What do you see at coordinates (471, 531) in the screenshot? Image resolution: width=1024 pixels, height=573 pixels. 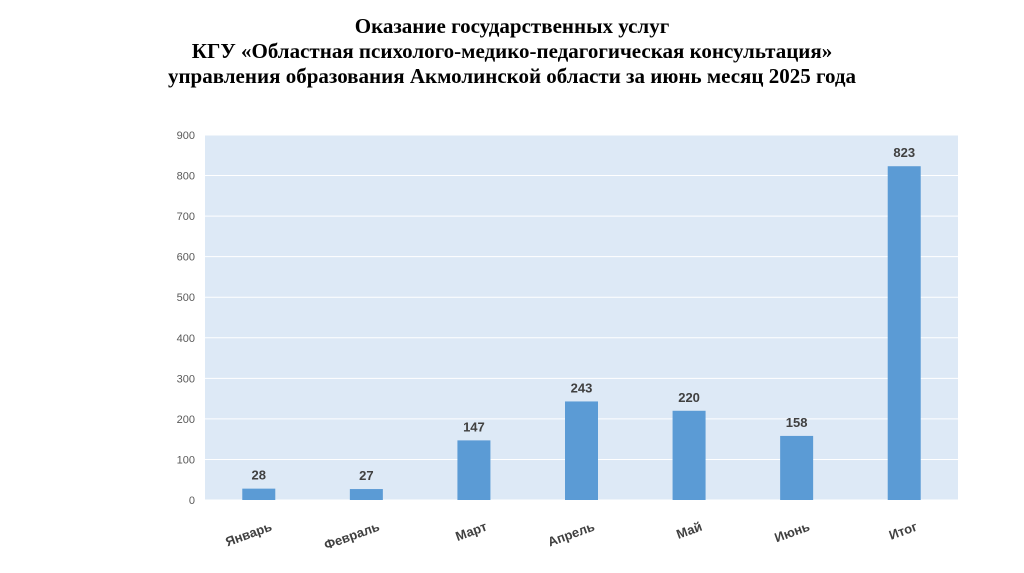 I see `x-tick-label-3: Март` at bounding box center [471, 531].